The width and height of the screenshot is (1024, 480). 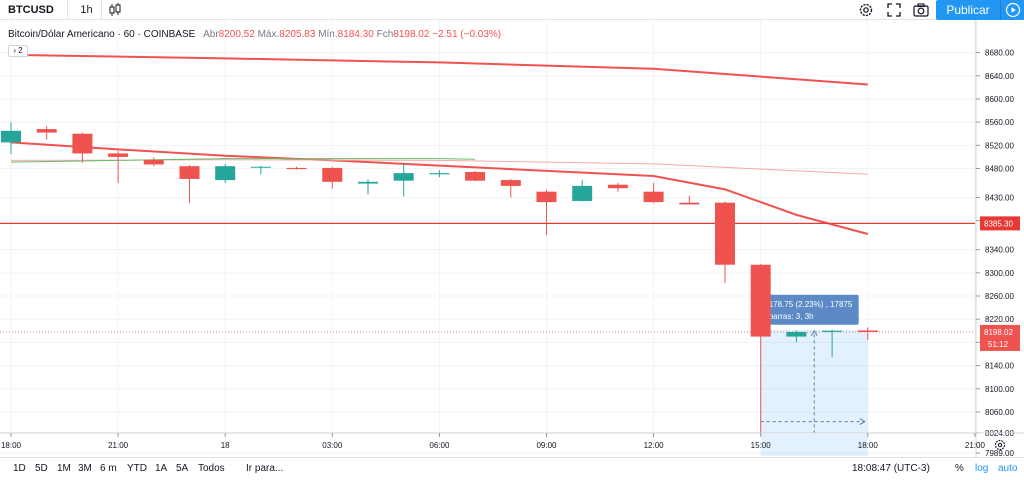 I want to click on price-tick-label: 8680.00, so click(x=999, y=53).